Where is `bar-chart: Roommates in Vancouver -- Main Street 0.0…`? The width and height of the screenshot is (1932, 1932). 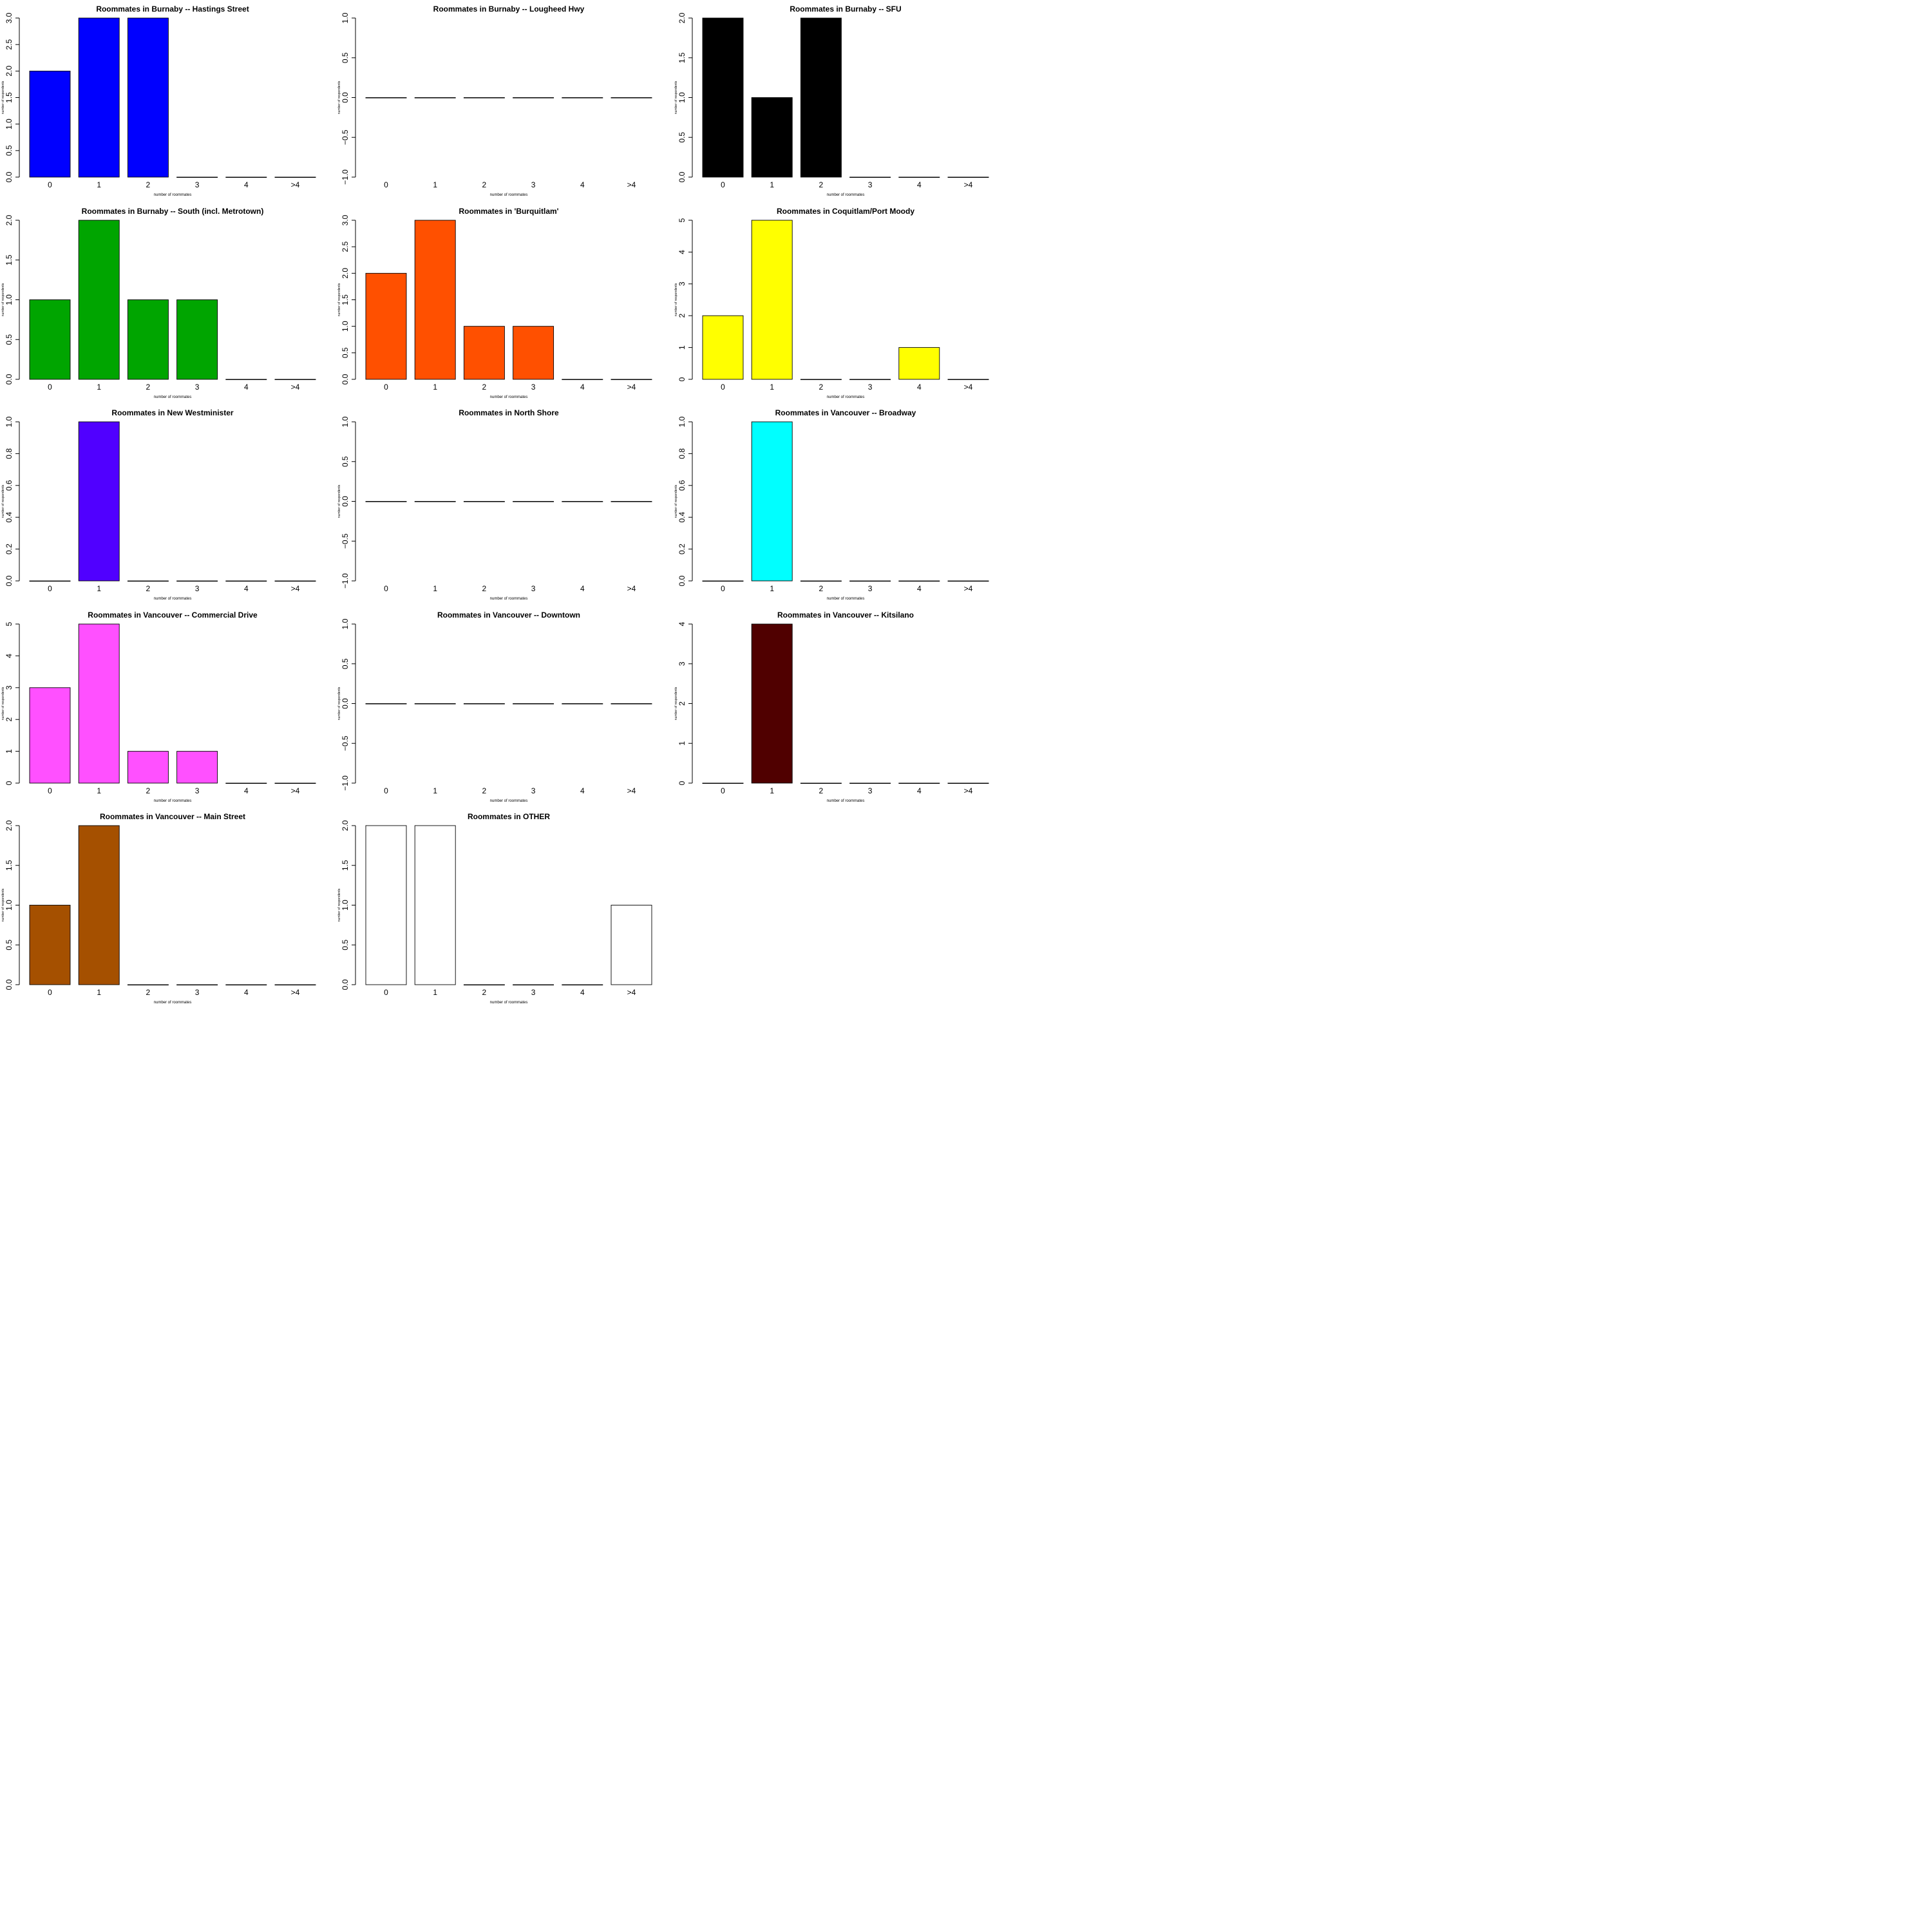
bar-chart: Roommates in Vancouver -- Main Street 0.0… is located at coordinates (159, 909).